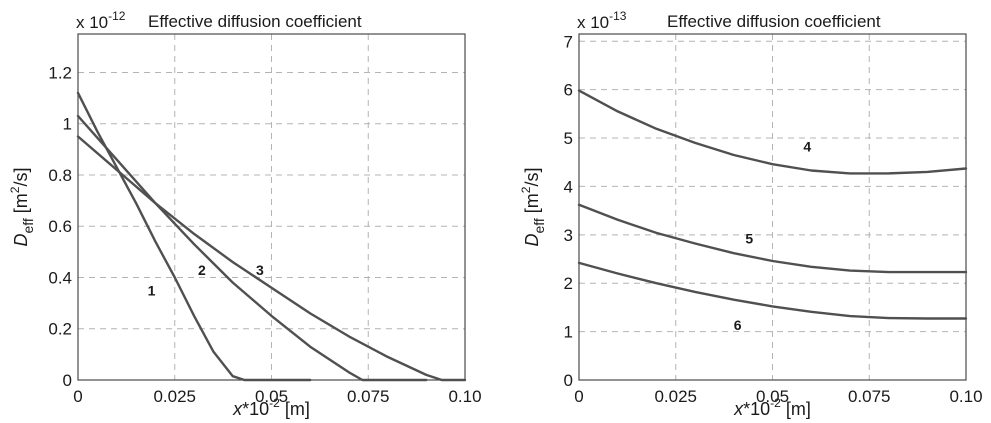  Describe the element at coordinates (738, 325) in the screenshot. I see `series-label-6: 6` at that location.